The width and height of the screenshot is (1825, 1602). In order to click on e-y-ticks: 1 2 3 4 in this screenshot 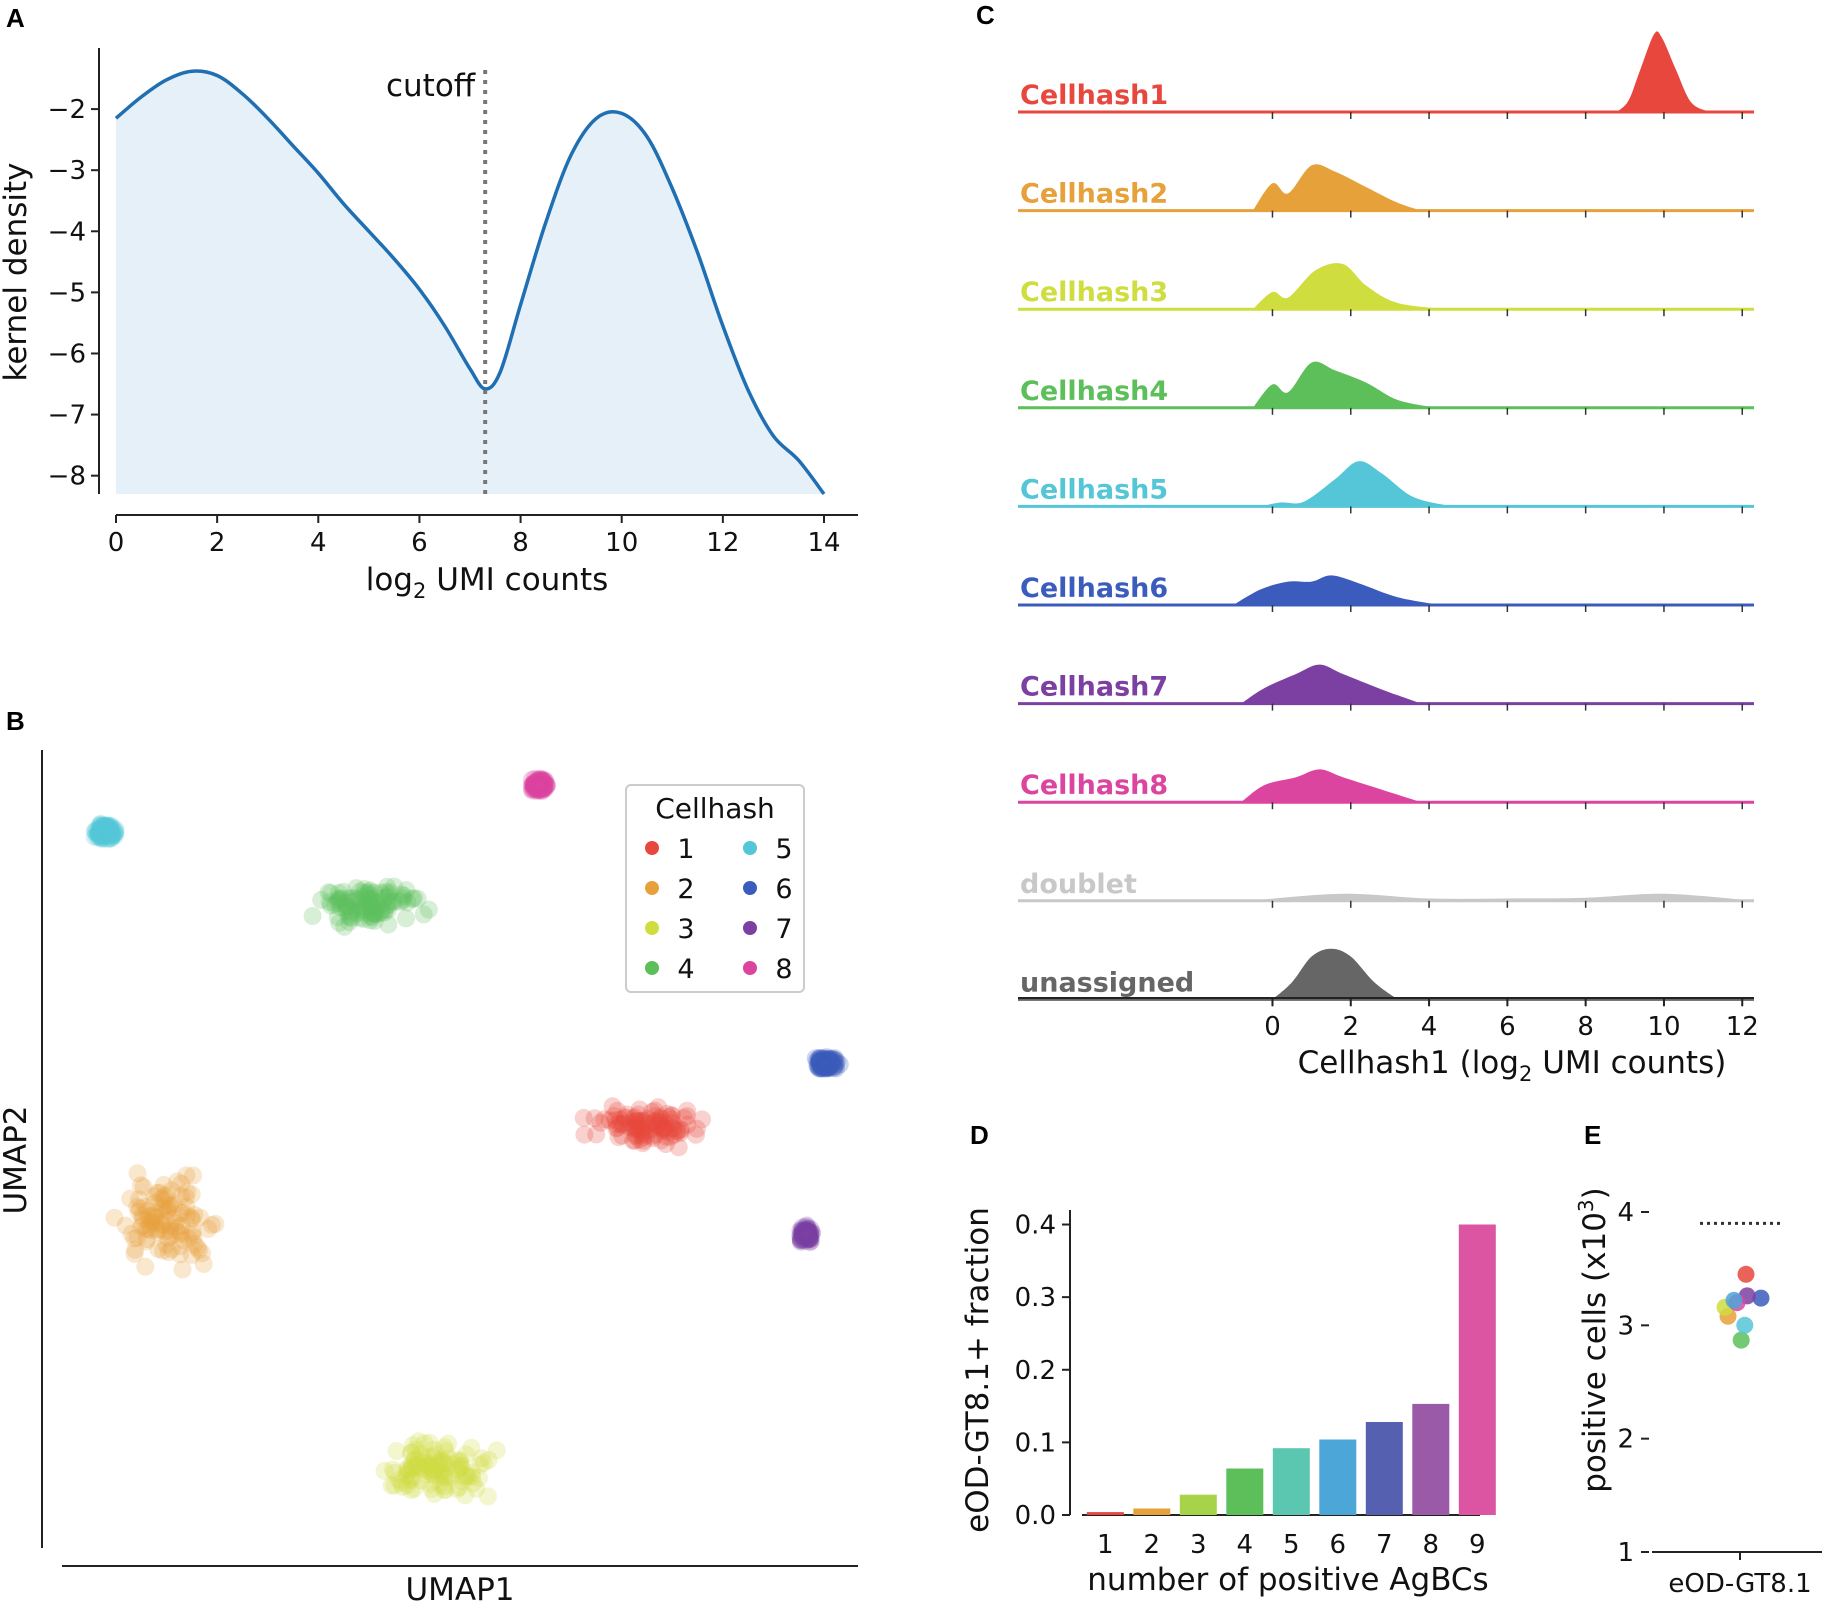, I will do `click(1633, 1383)`.